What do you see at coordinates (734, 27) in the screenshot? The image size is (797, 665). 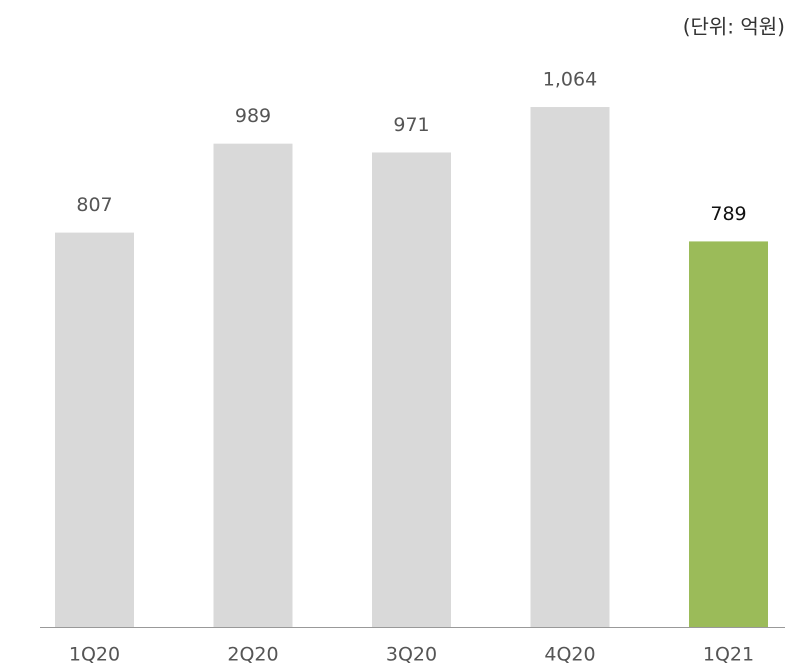 I see `unit-annotation: (단위: 억원)` at bounding box center [734, 27].